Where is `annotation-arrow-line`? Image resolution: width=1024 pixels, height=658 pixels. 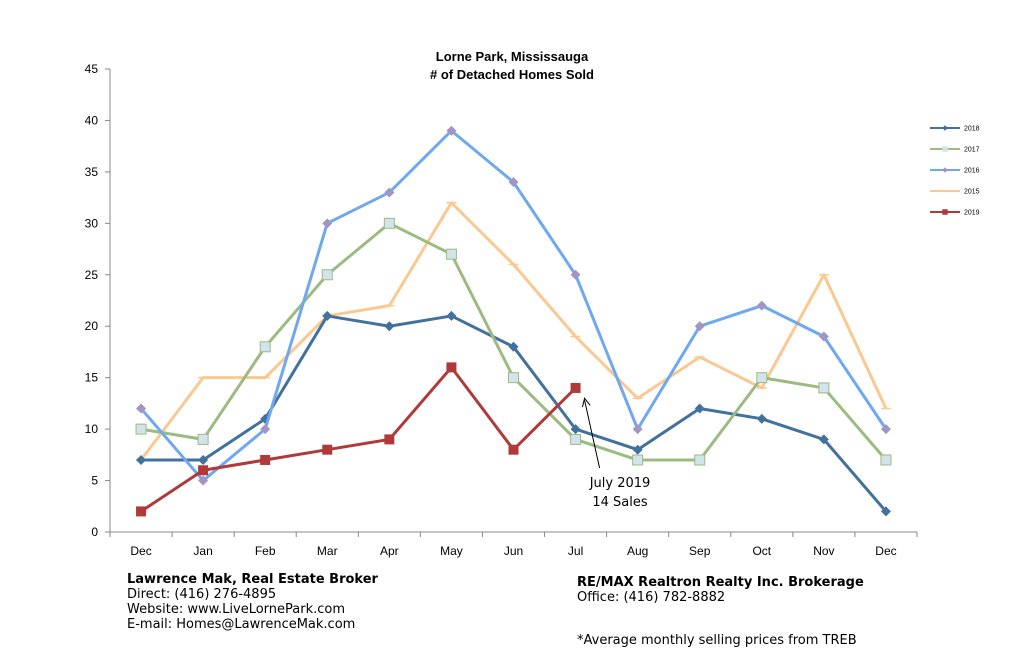 annotation-arrow-line is located at coordinates (592, 434).